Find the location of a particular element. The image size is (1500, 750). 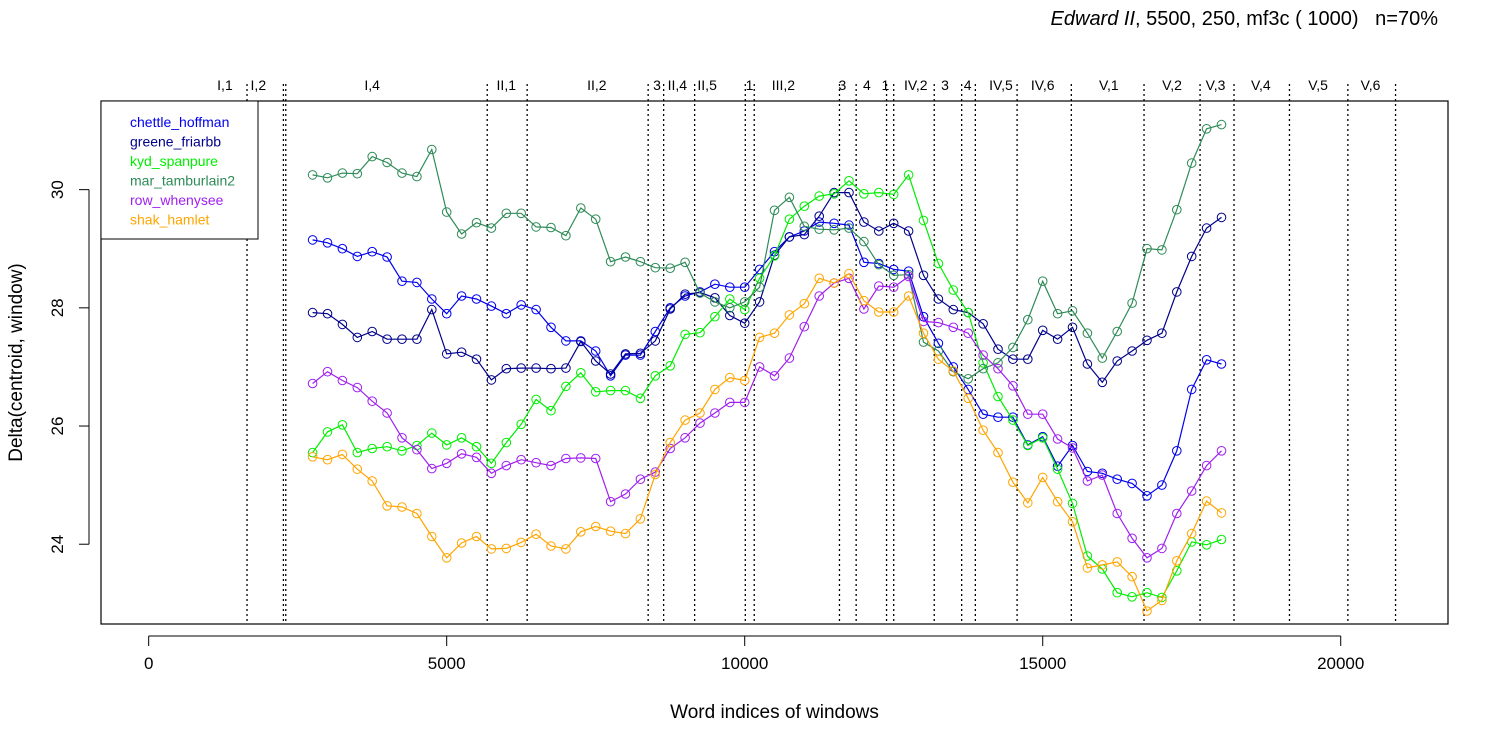

scene-label-8: 1 is located at coordinates (750, 85).